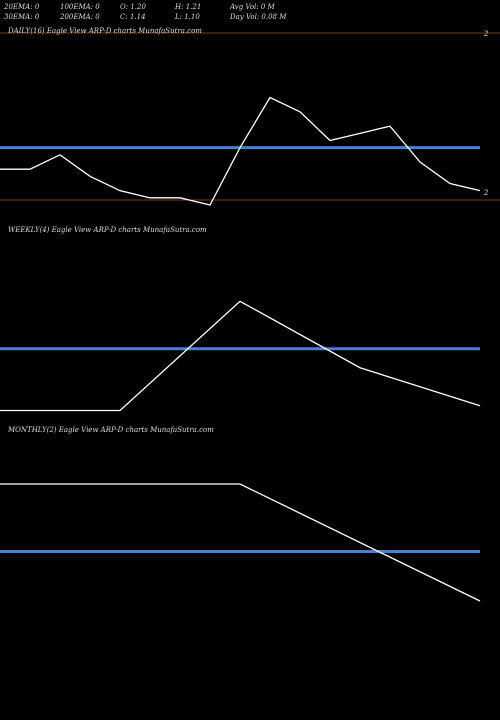 This screenshot has width=500, height=720. What do you see at coordinates (133, 7) in the screenshot?
I see `header-stat: O: 1.20` at bounding box center [133, 7].